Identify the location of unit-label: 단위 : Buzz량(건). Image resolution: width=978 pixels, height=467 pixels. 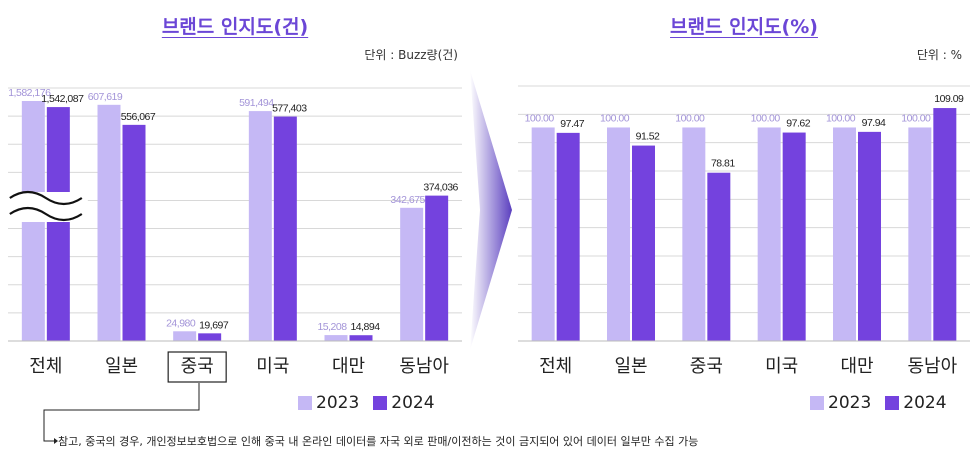
(411, 55).